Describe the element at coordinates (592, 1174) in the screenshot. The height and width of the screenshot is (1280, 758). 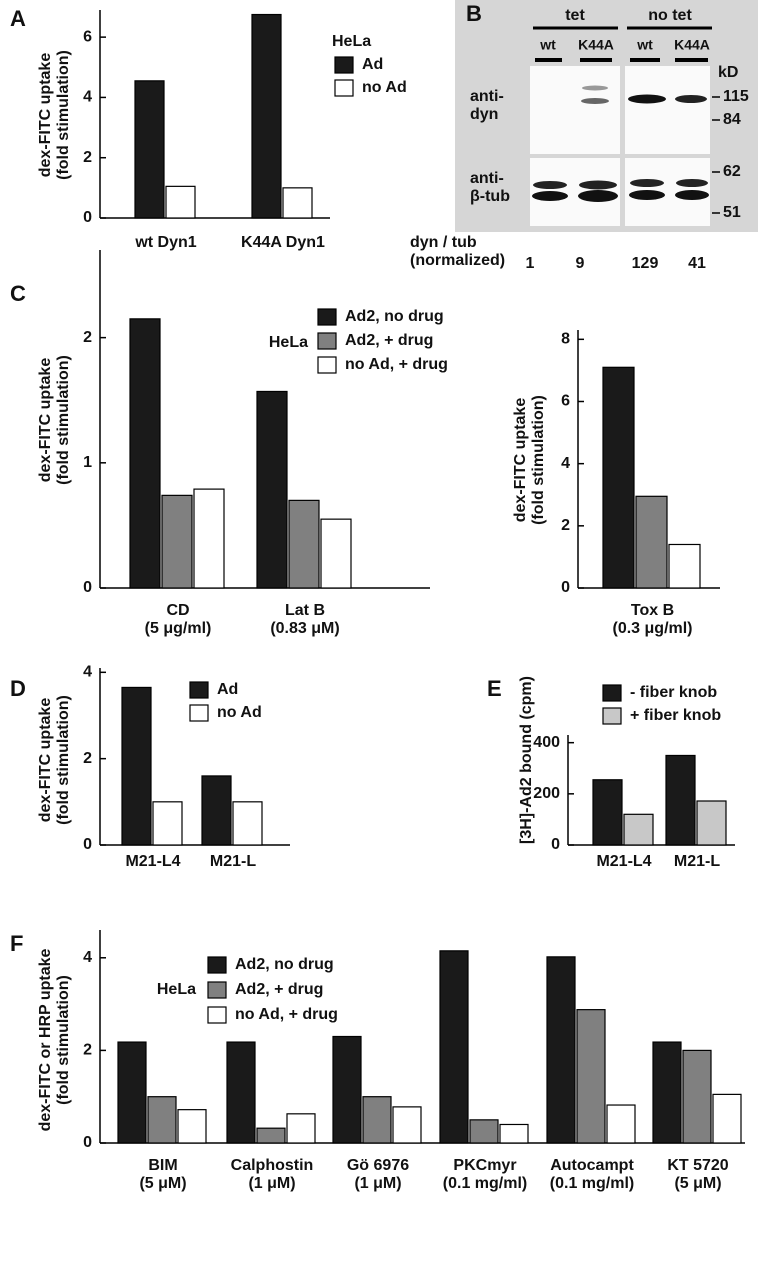
I see `x-tick-label: Autocampt (0.1 mg/ml)` at that location.